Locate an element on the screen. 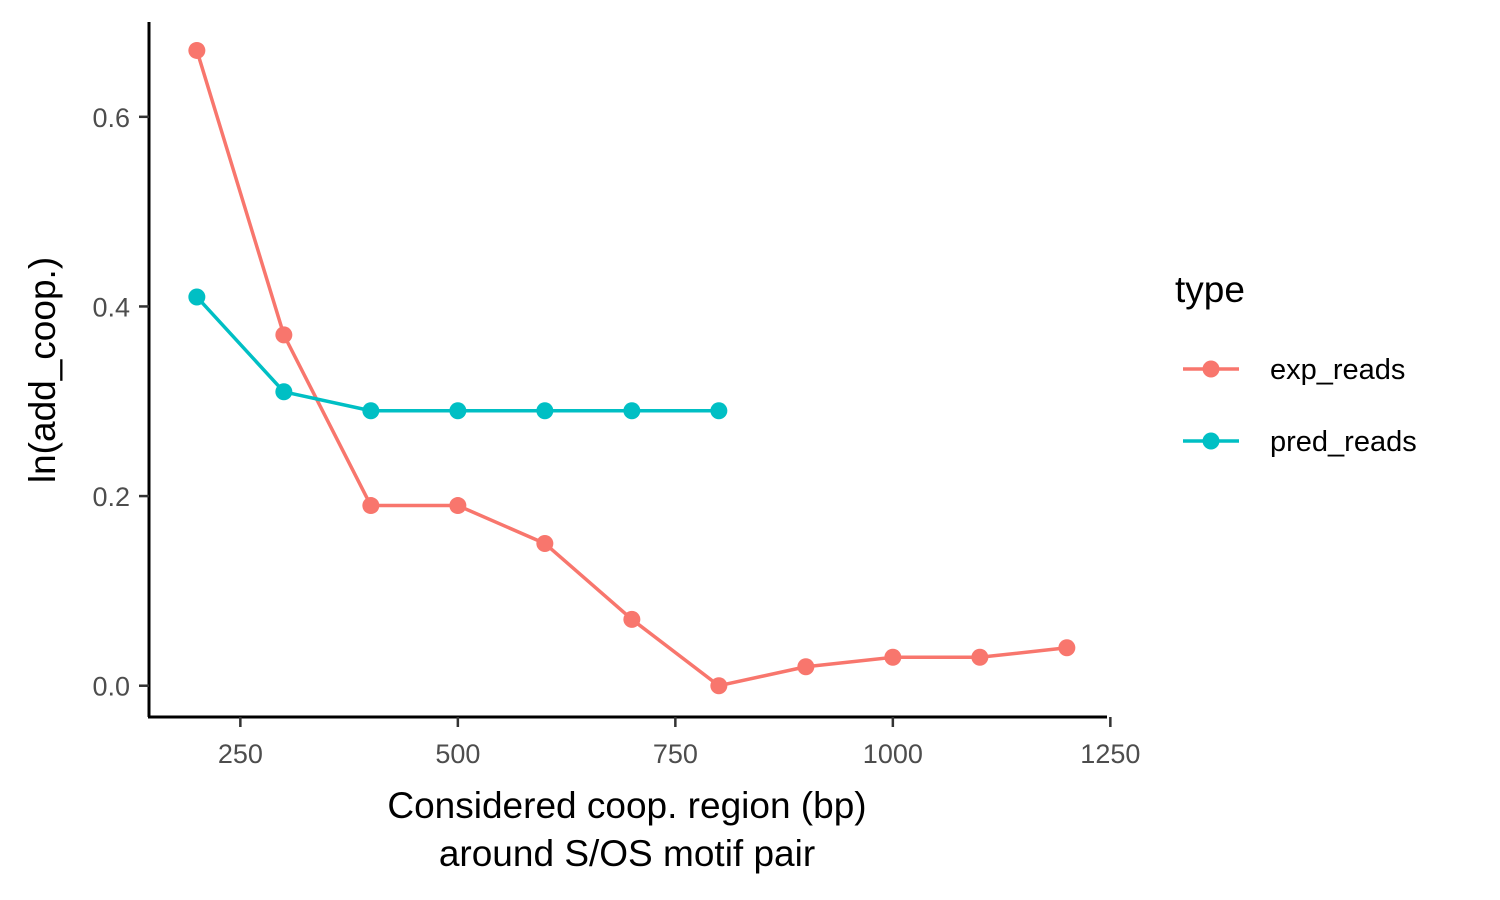 The width and height of the screenshot is (1500, 900). x-tick-label: 1000 is located at coordinates (893, 754).